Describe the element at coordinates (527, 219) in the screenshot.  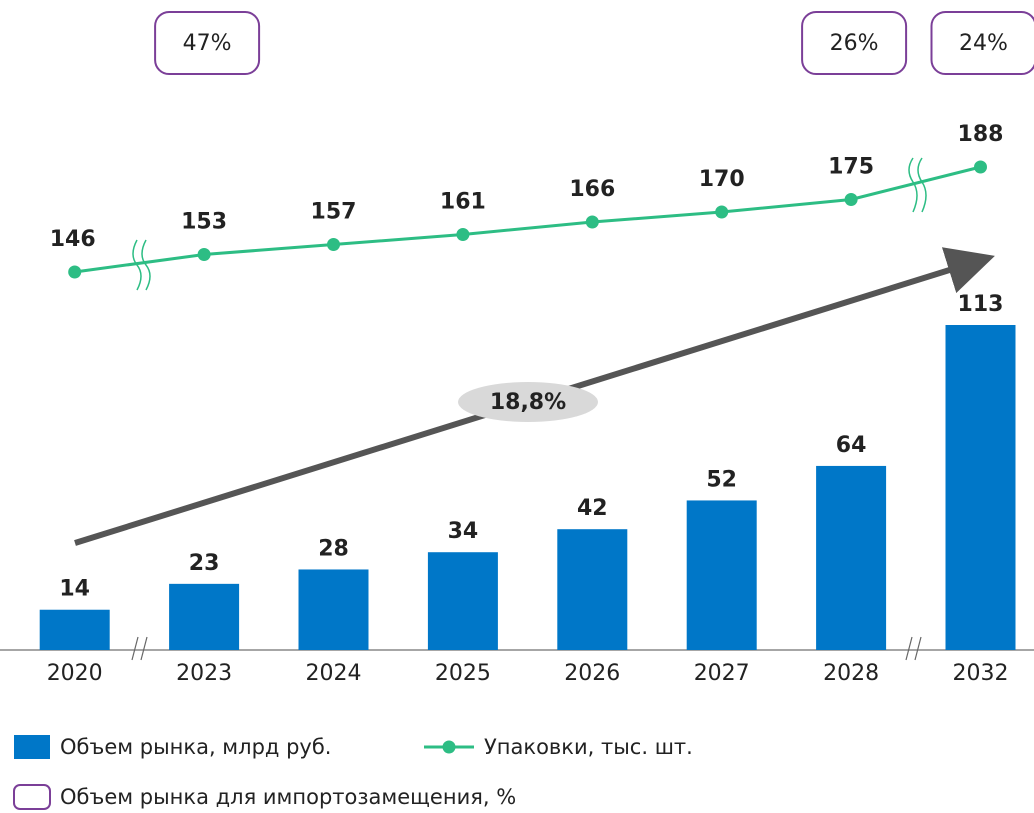
I see `line` at that location.